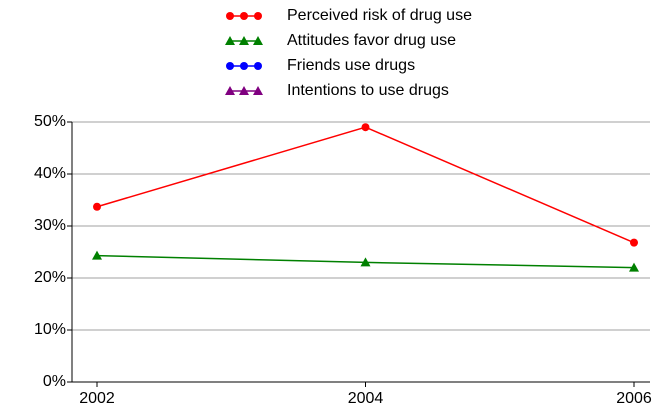 The width and height of the screenshot is (657, 414). Describe the element at coordinates (634, 398) in the screenshot. I see `x-tick-label: 2006` at that location.